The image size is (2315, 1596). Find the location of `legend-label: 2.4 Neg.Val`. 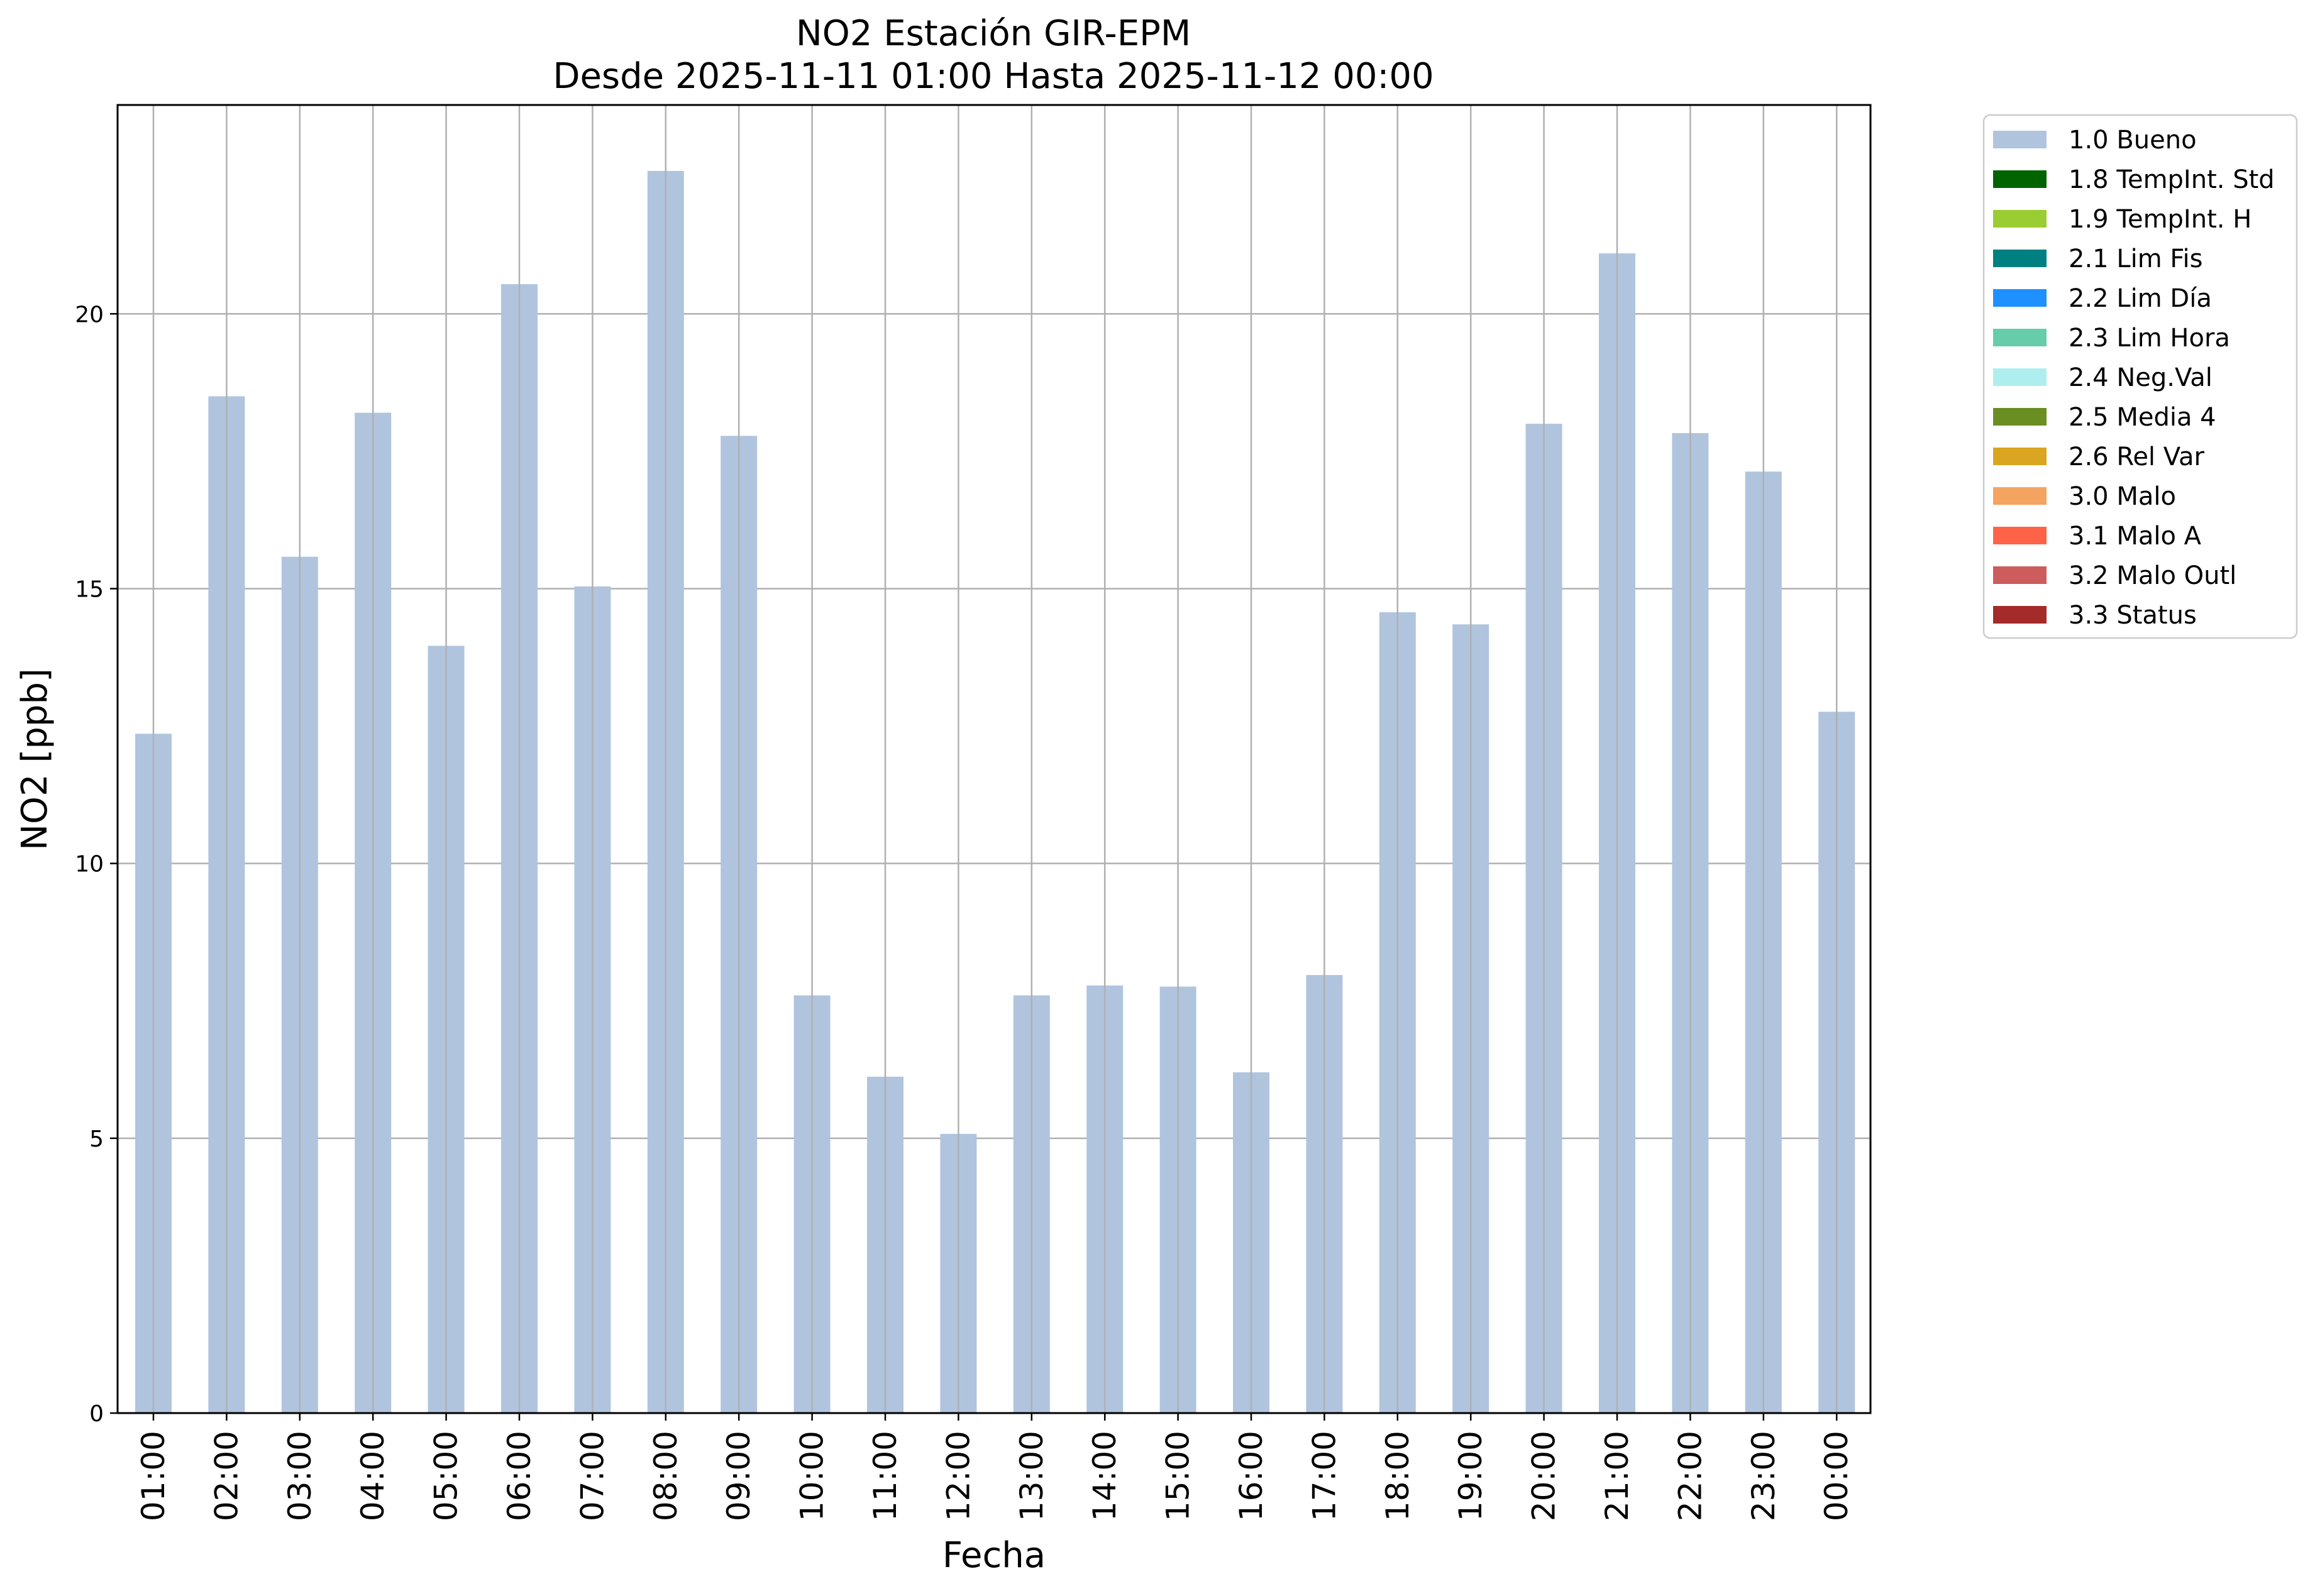

legend-label: 2.4 Neg.Val is located at coordinates (2141, 377).